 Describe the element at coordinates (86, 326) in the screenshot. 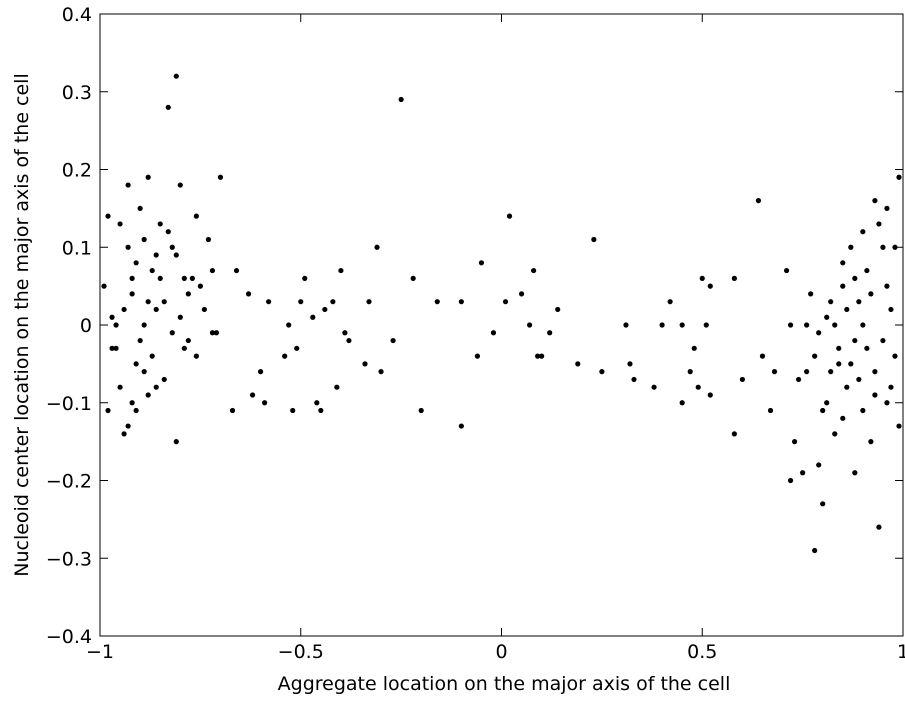

I see `y-tick-label: 0` at that location.